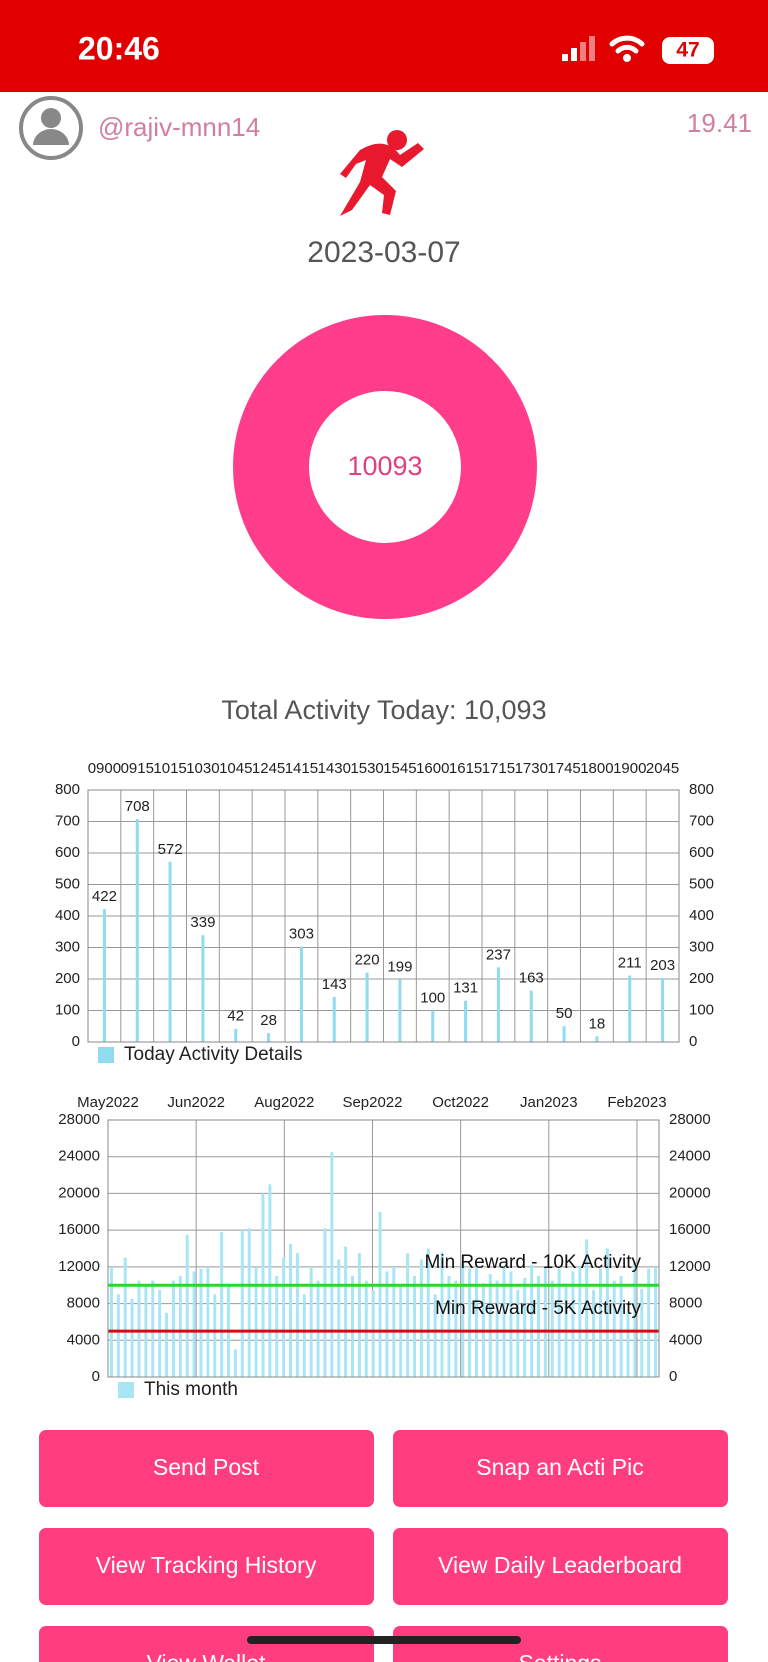 This screenshot has height=1662, width=768. Describe the element at coordinates (465, 988) in the screenshot. I see `data-label: 131` at that location.